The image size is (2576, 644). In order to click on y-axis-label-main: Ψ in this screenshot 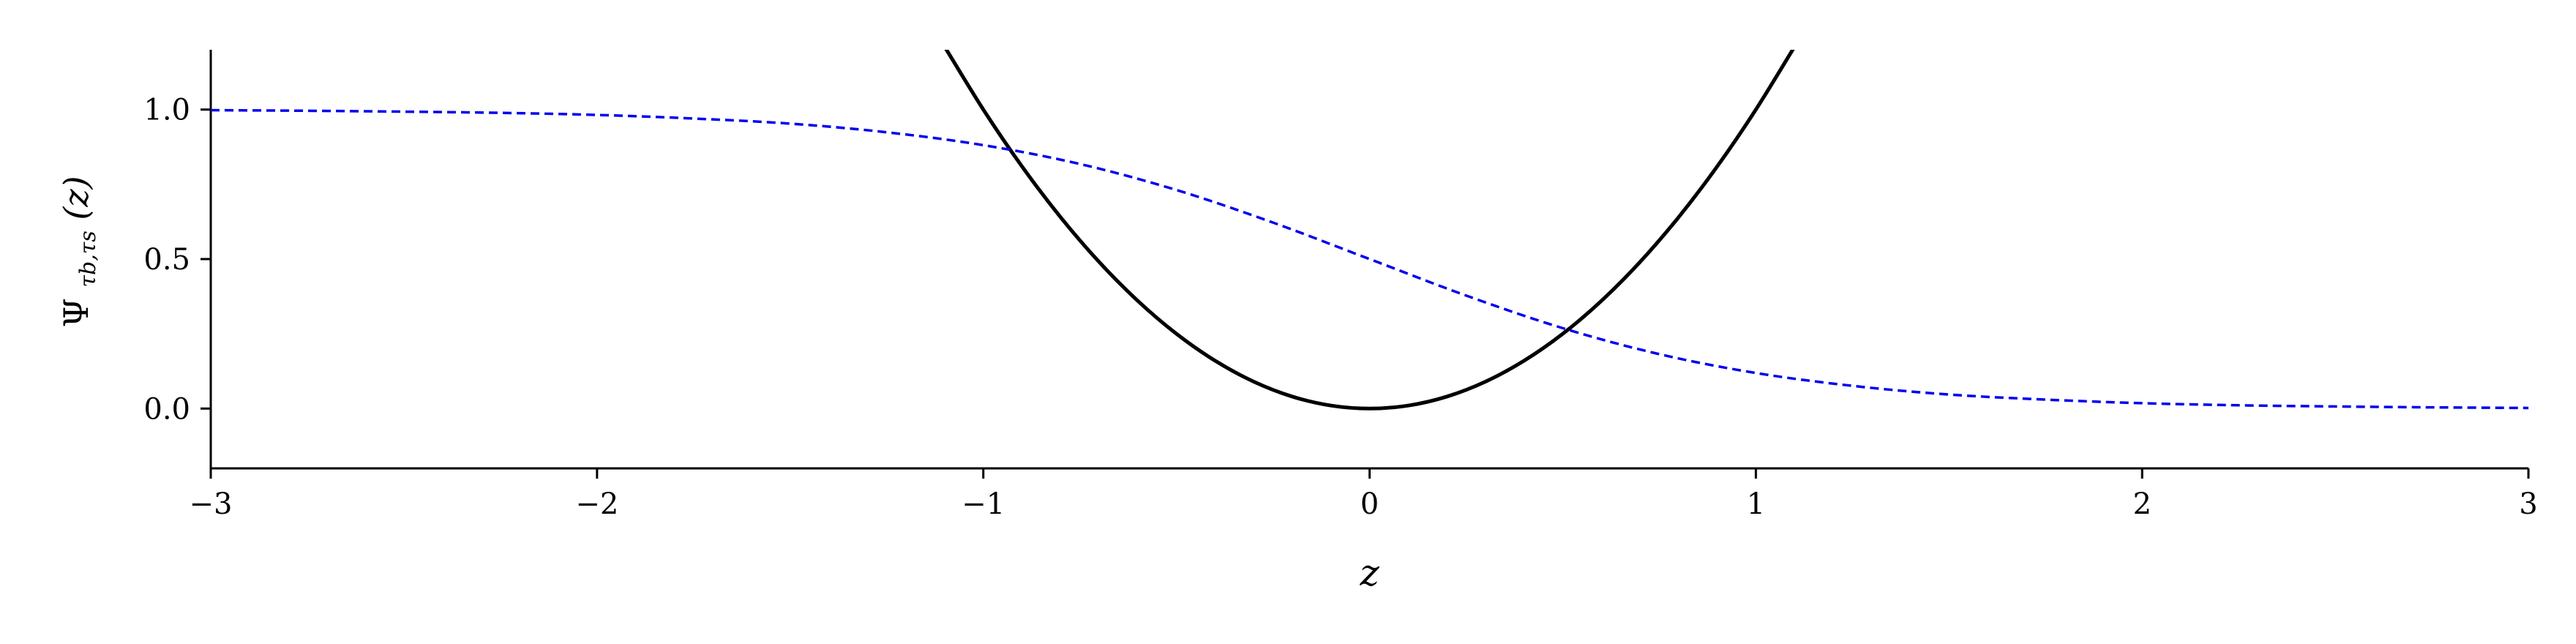, I will do `click(76, 312)`.